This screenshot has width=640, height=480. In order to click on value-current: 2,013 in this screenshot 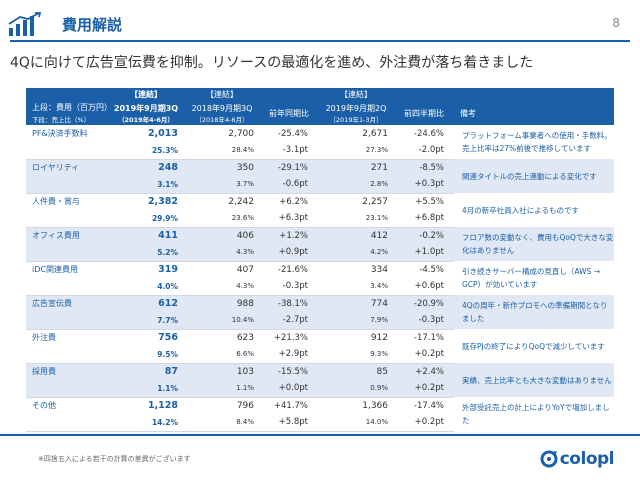, I will do `click(162, 133)`.